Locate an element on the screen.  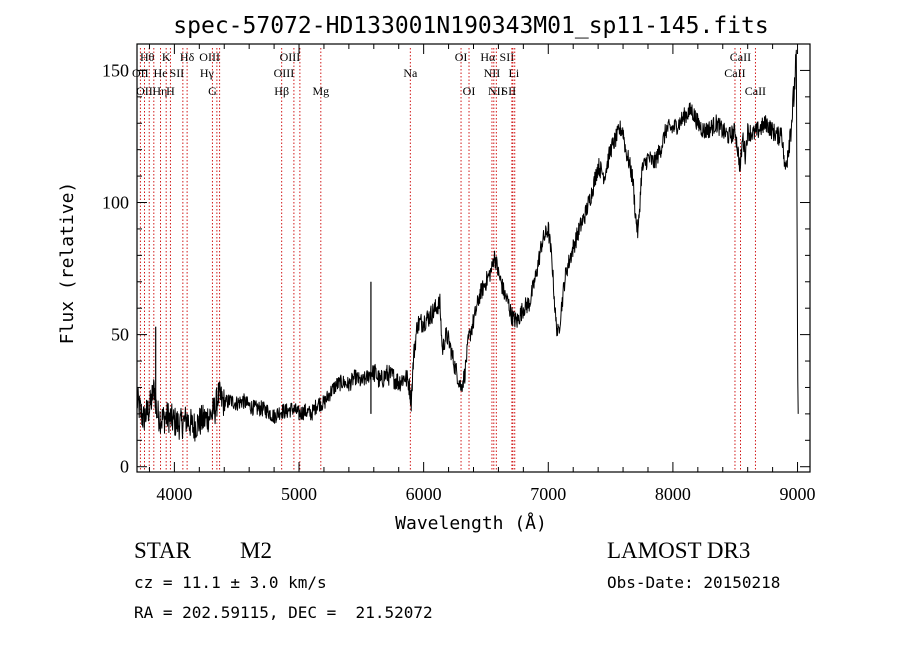
line-label-1: OII is located at coordinates (140, 73).